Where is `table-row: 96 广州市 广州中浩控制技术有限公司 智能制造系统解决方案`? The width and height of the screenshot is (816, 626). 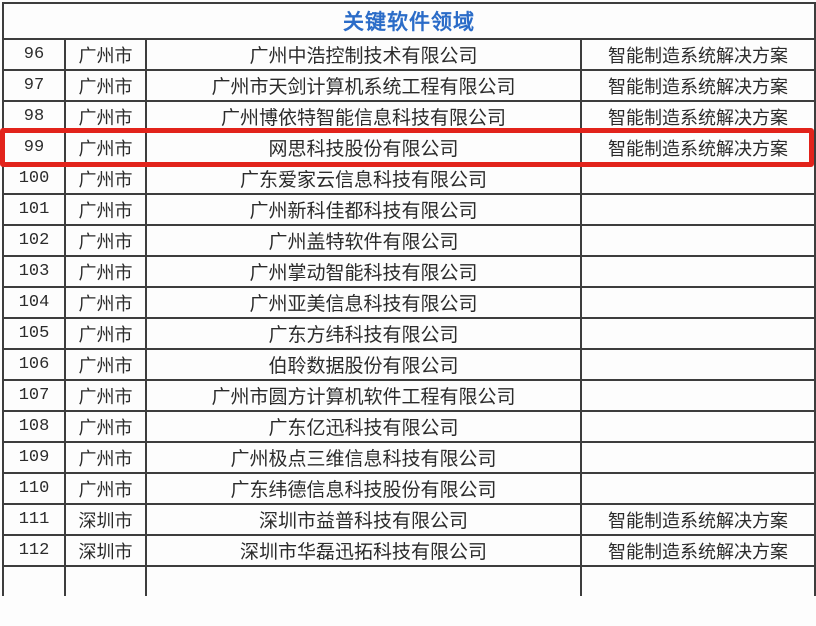
table-row: 96 广州市 广州中浩控制技术有限公司 智能制造系统解决方案 is located at coordinates (409, 54).